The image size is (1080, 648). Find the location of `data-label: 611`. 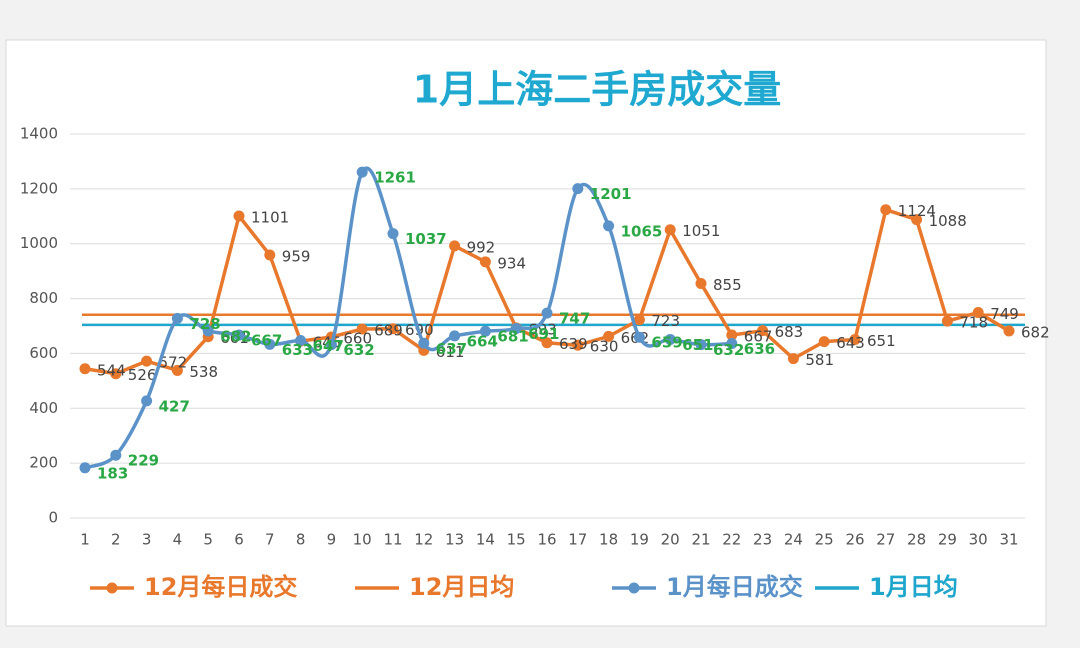

data-label: 611 is located at coordinates (450, 352).